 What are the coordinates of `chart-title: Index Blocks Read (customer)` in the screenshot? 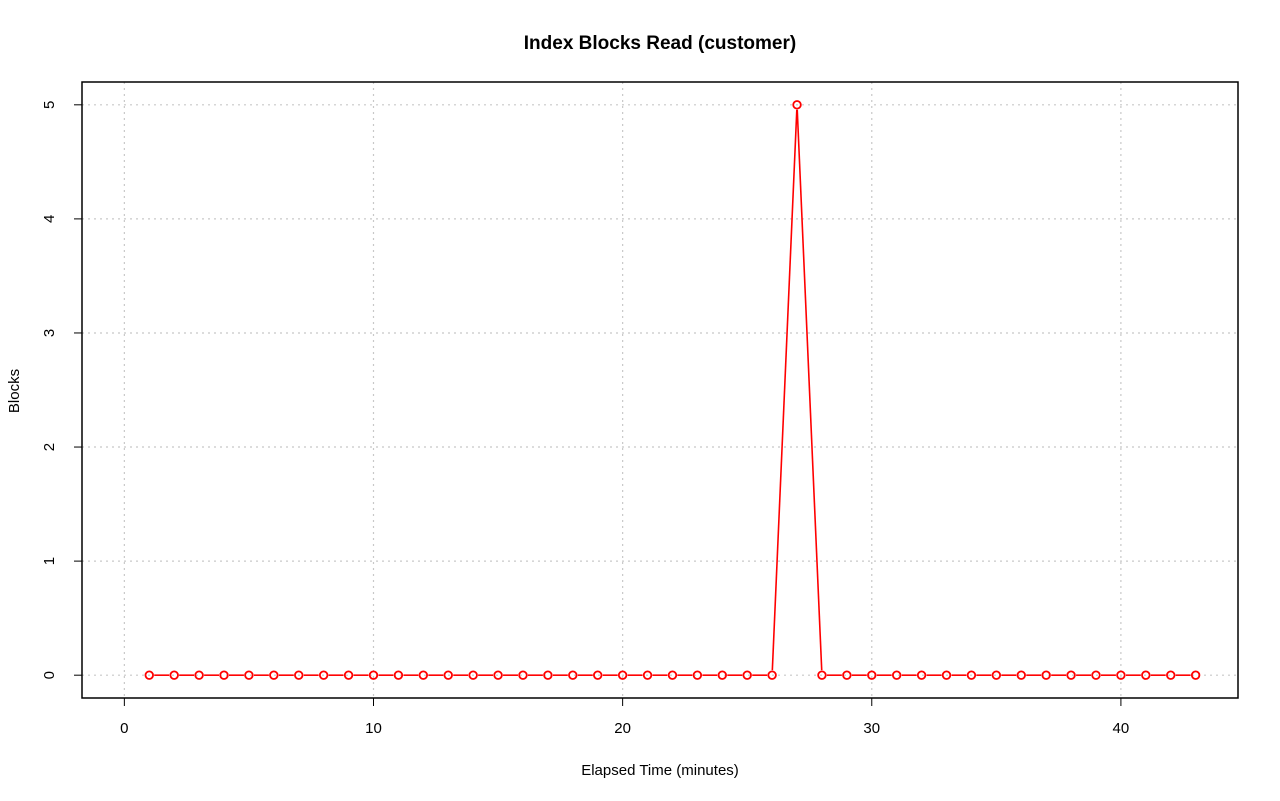 It's located at (660, 43).